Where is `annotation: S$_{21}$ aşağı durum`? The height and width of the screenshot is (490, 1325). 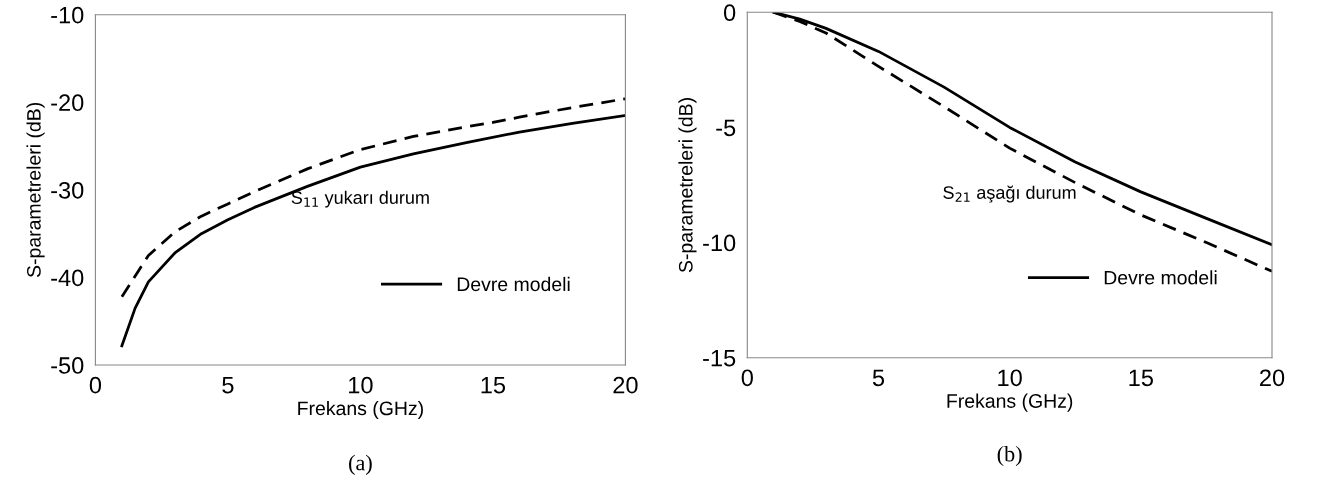
annotation: S$_{21}$ aşağı durum is located at coordinates (1009, 194).